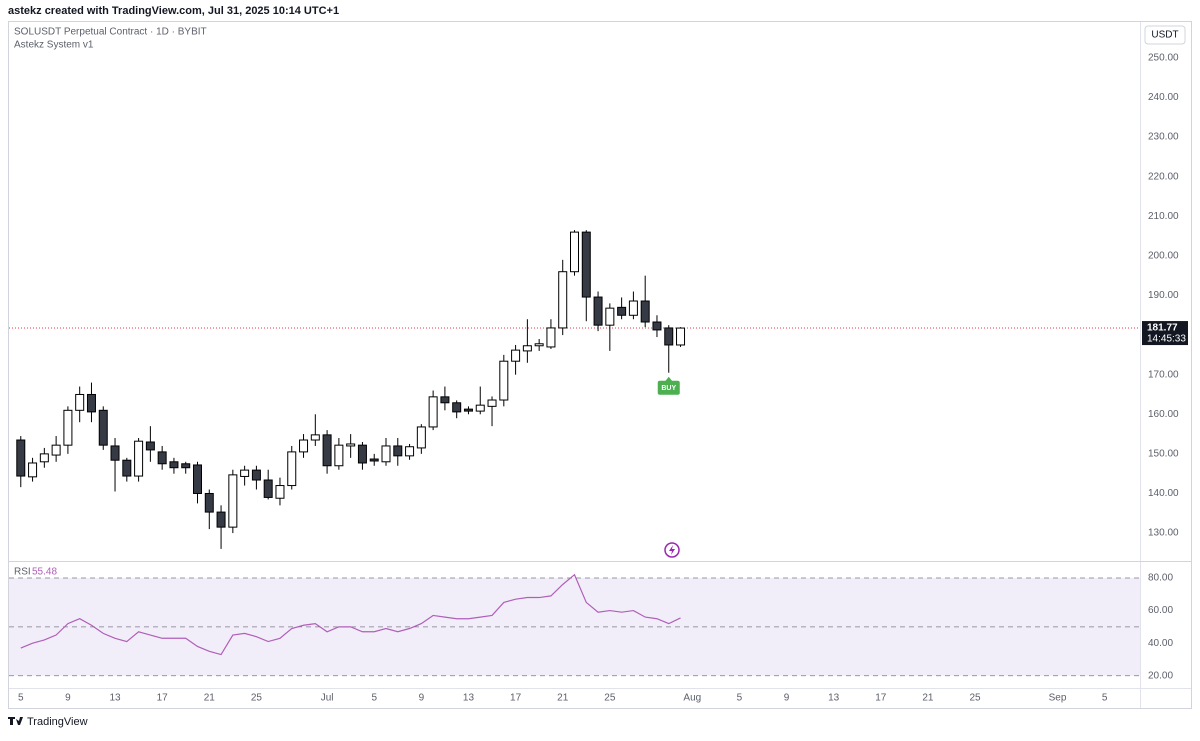  I want to click on last-price: 181.77, so click(1162, 328).